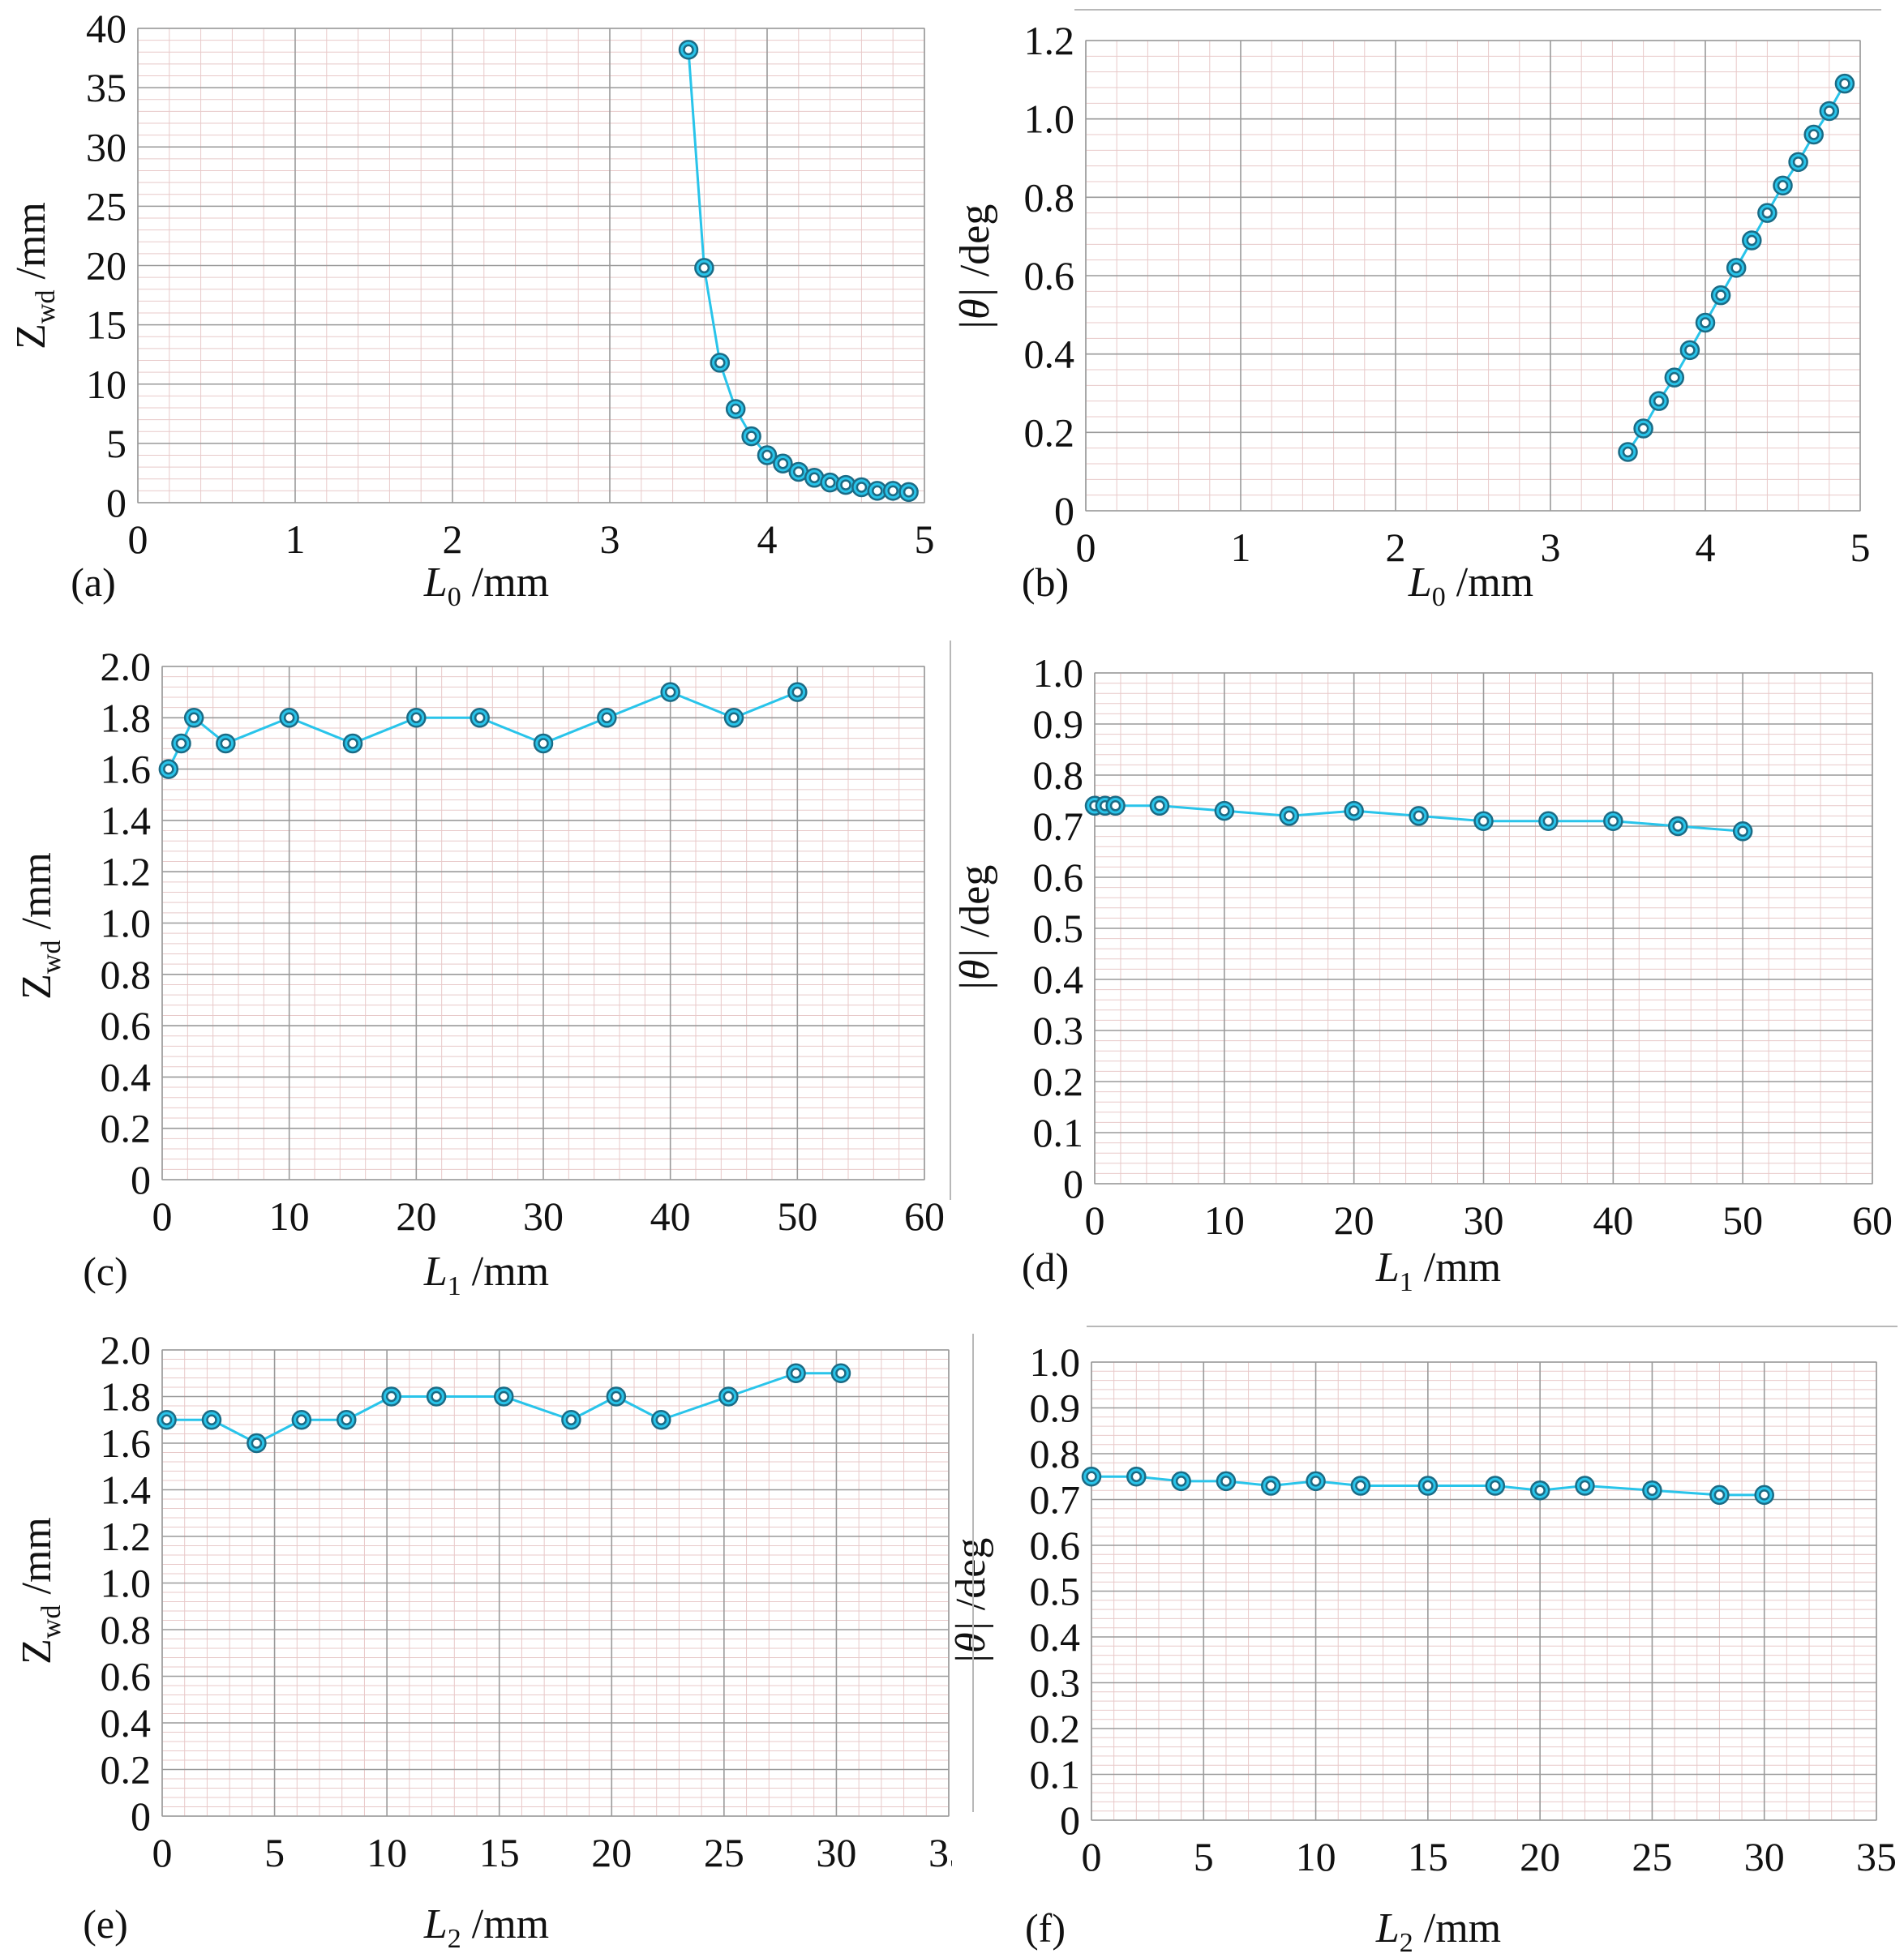  Describe the element at coordinates (1058, 929) in the screenshot. I see `y-tick-label: 0.5` at that location.